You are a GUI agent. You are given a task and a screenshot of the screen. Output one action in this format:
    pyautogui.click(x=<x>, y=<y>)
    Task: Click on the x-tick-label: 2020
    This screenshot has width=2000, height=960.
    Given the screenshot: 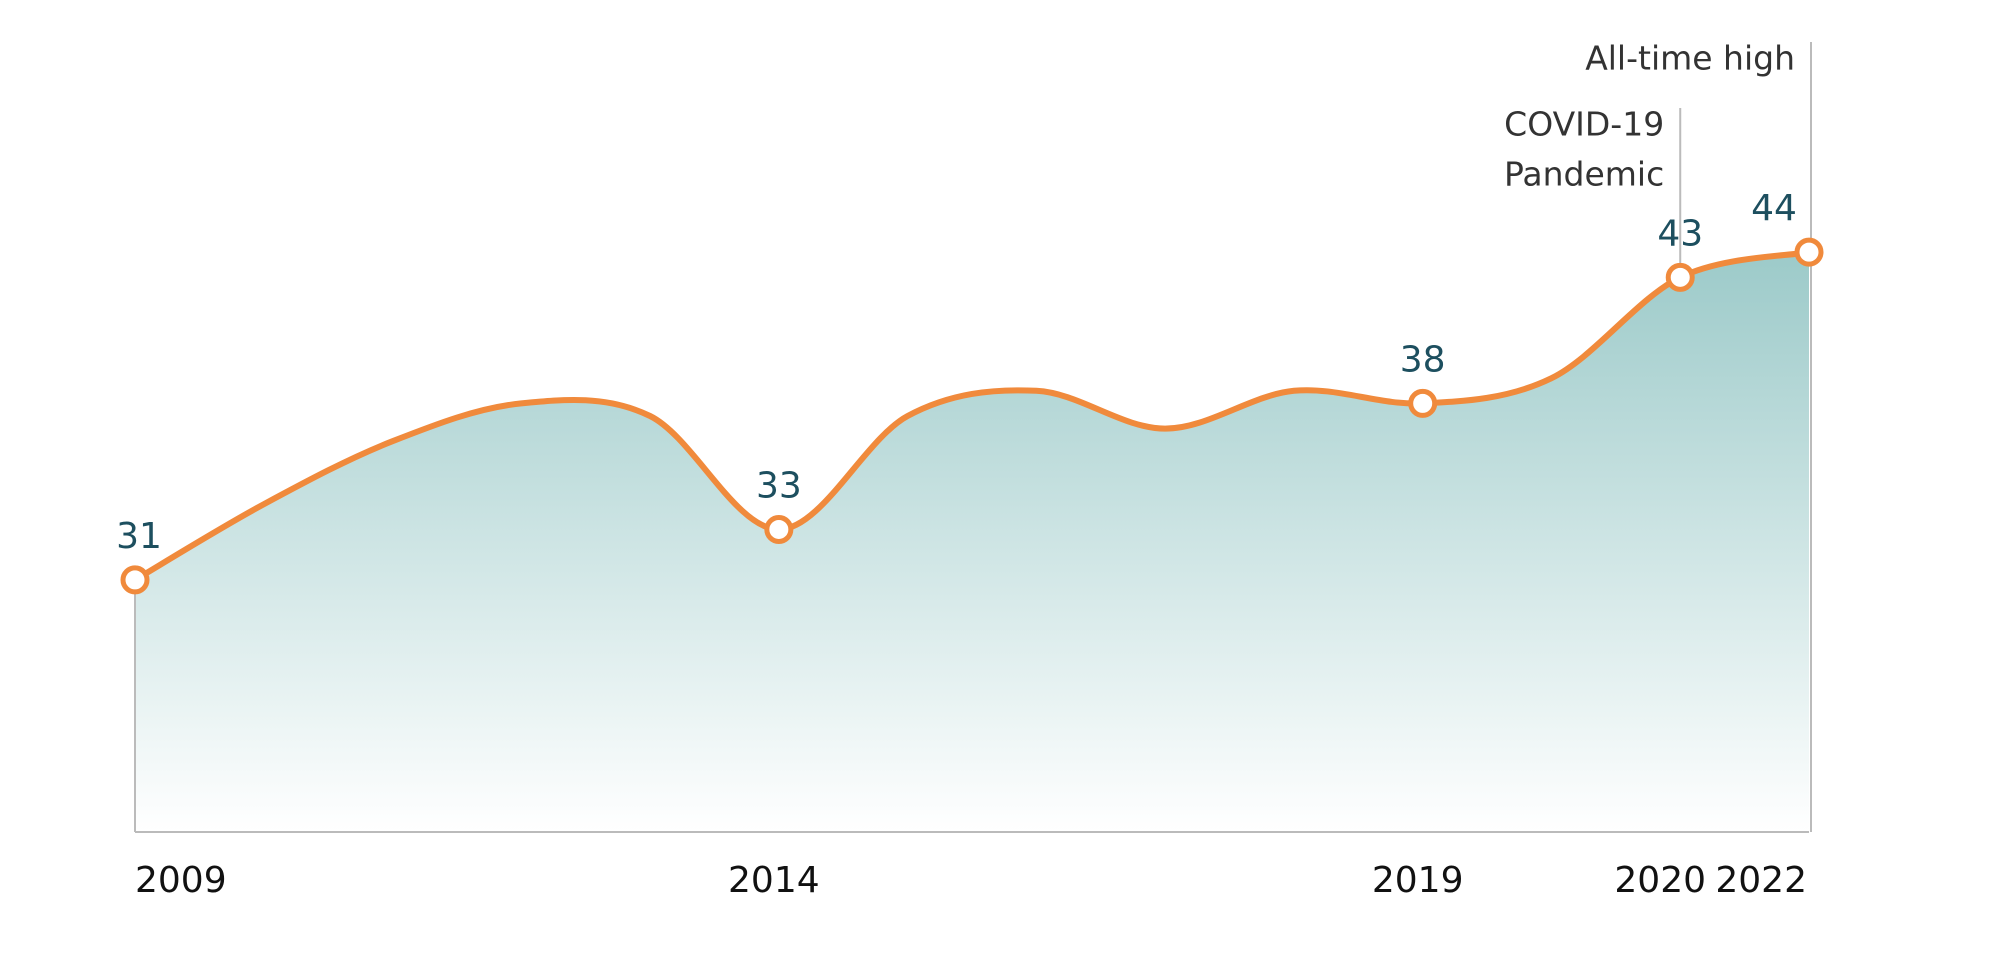 What is the action you would take?
    pyautogui.click(x=1660, y=880)
    